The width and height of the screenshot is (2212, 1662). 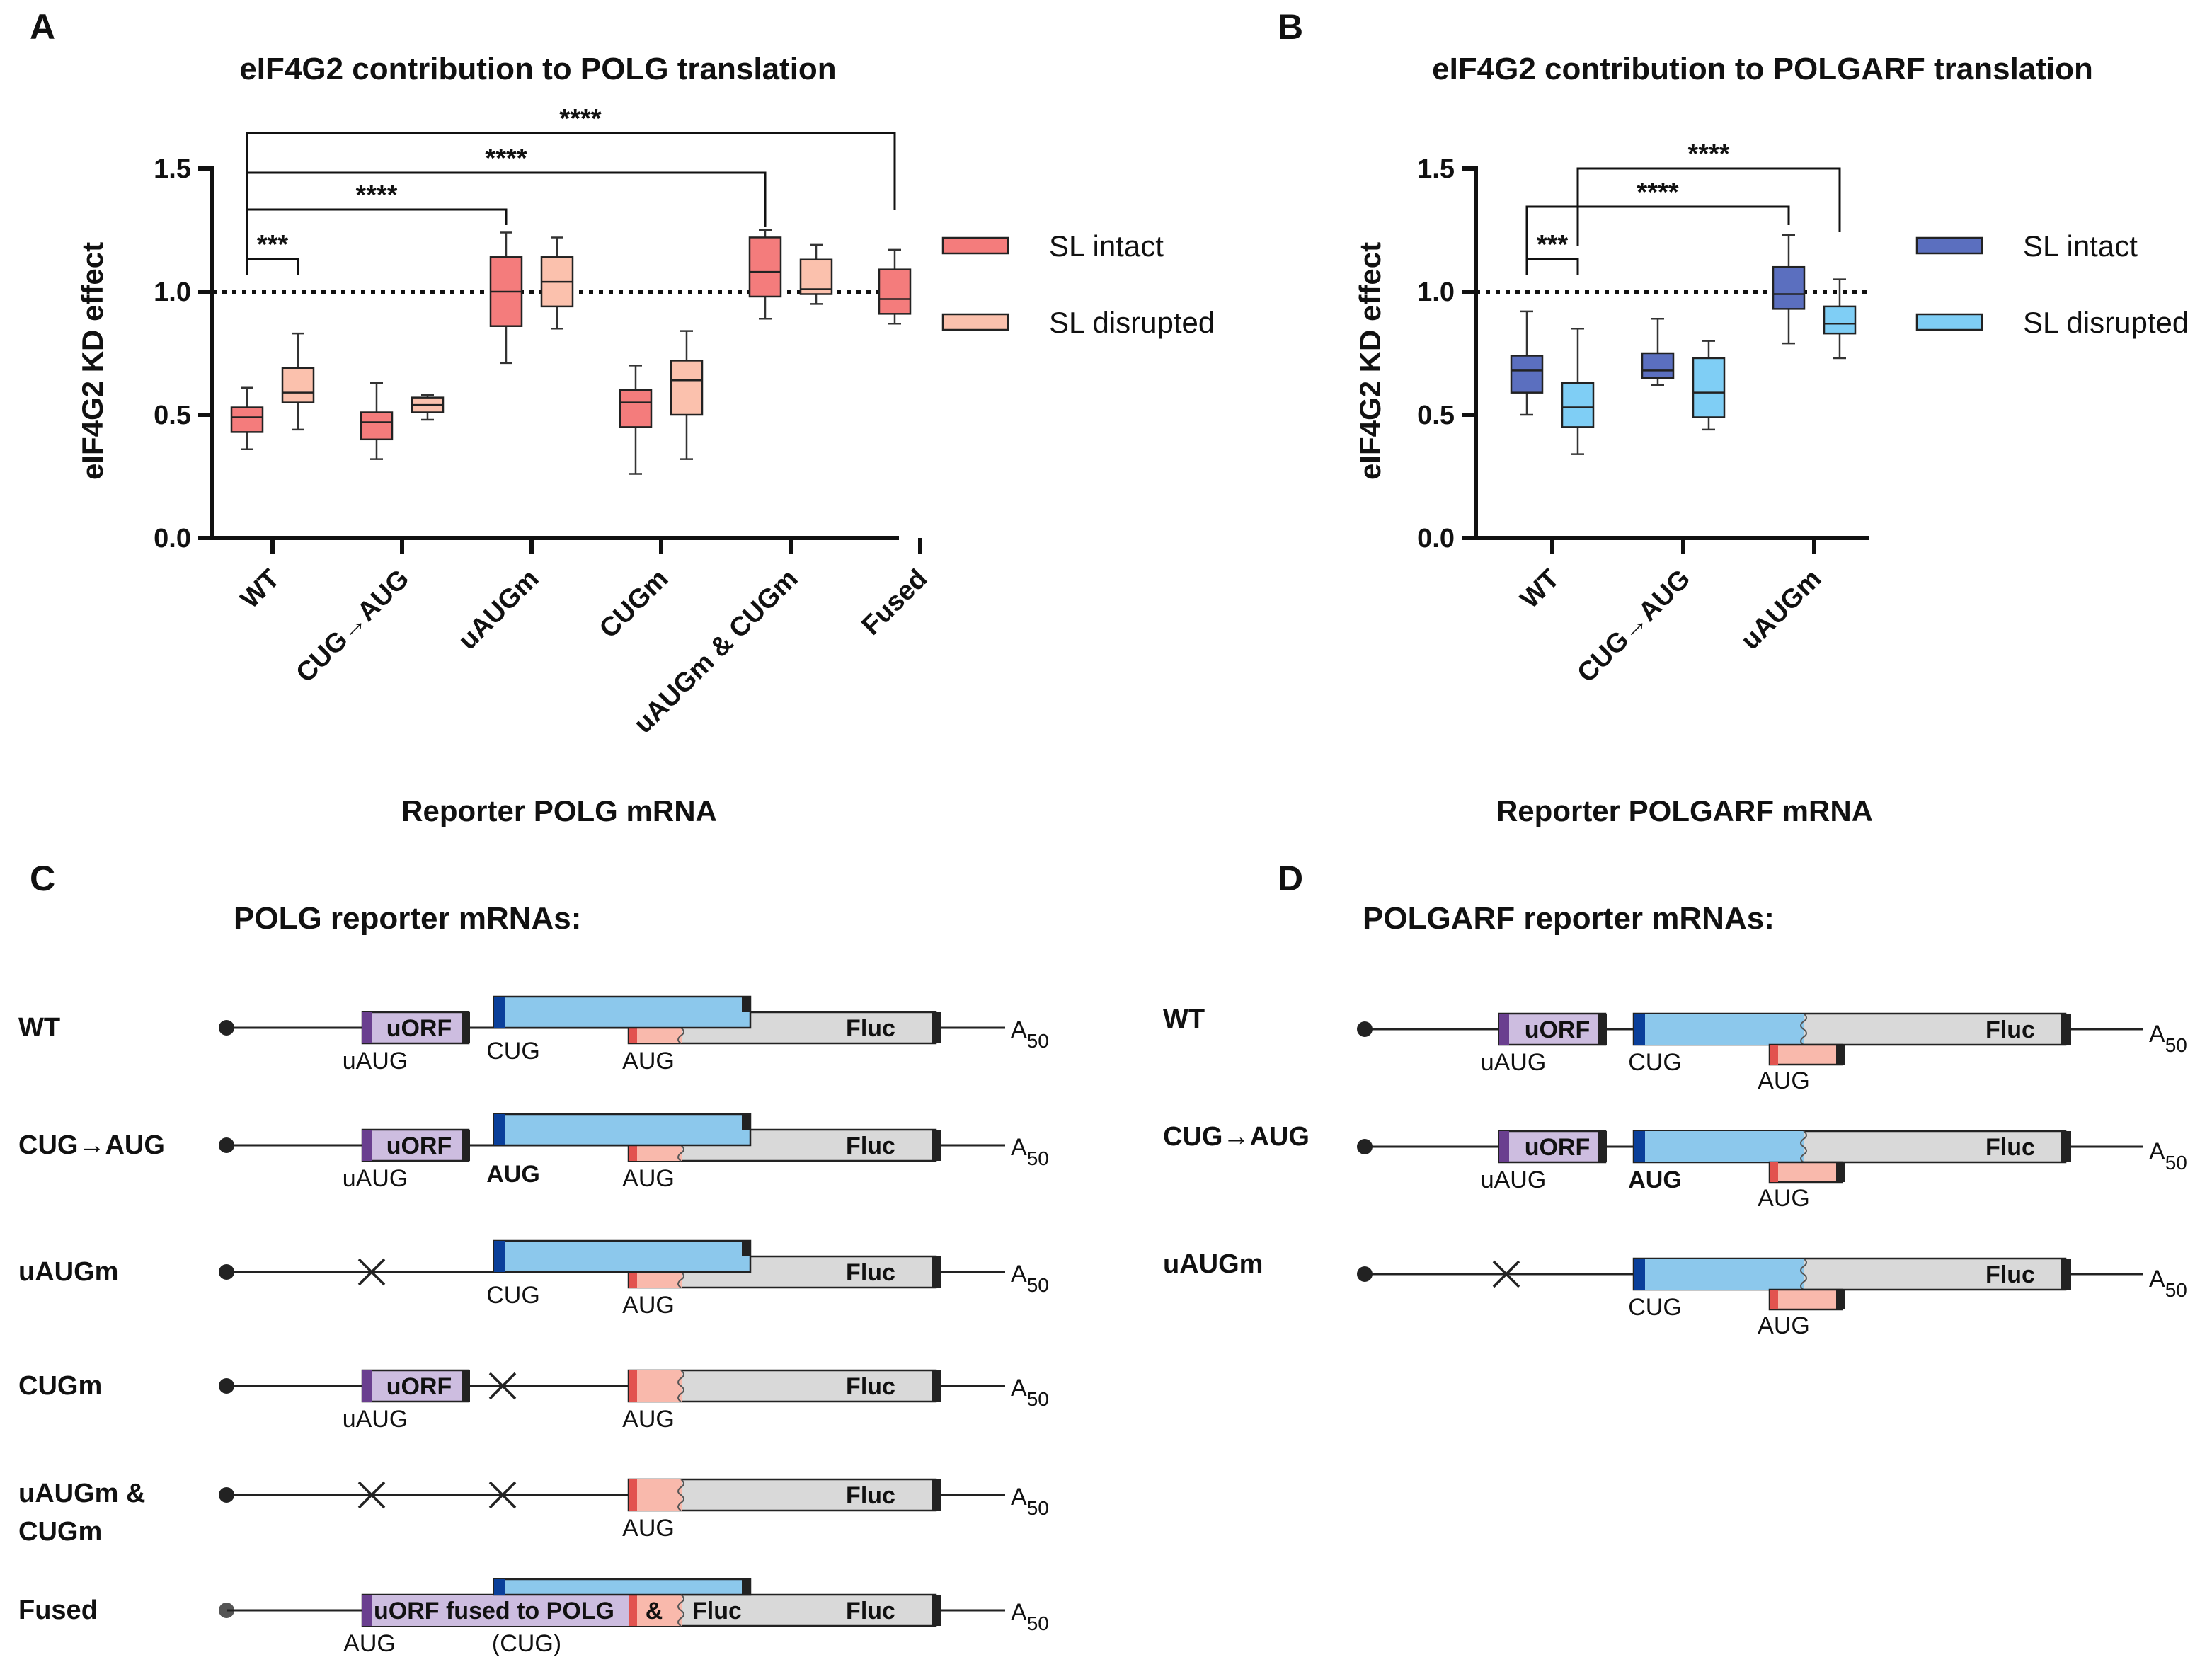 What do you see at coordinates (895, 602) in the screenshot?
I see `x-category-label: Fused` at bounding box center [895, 602].